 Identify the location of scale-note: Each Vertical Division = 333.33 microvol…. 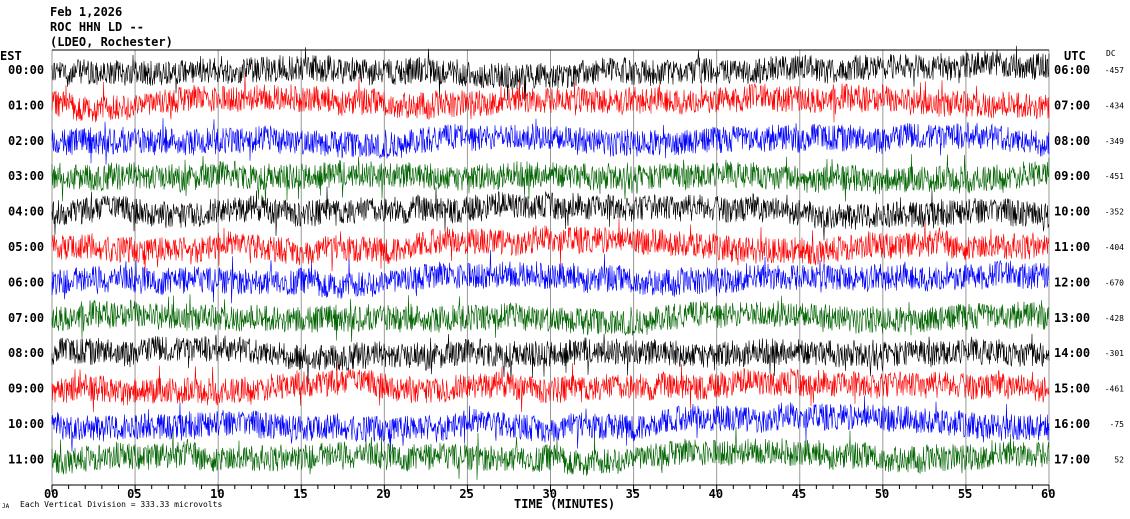
(121, 504).